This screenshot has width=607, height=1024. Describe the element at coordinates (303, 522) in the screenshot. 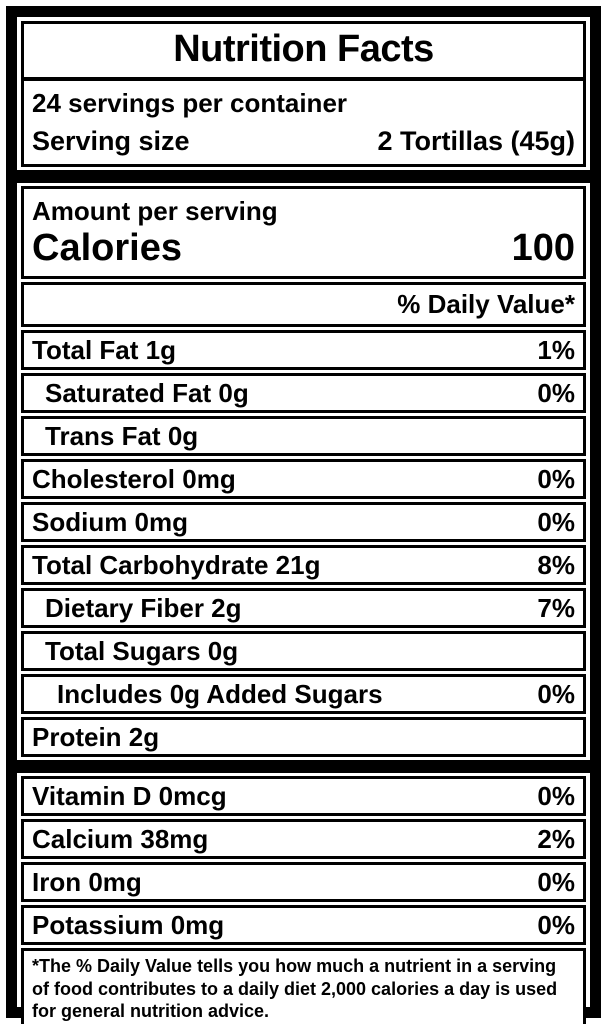

I see `nutrient-row-sodium: Sodium 0mg 0%` at that location.